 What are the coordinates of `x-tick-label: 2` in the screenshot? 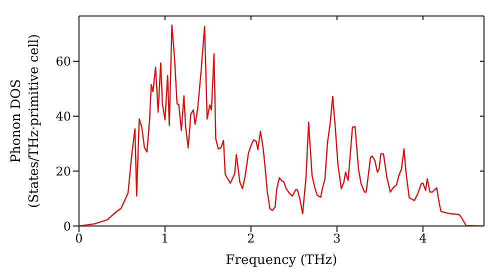 It's located at (251, 239).